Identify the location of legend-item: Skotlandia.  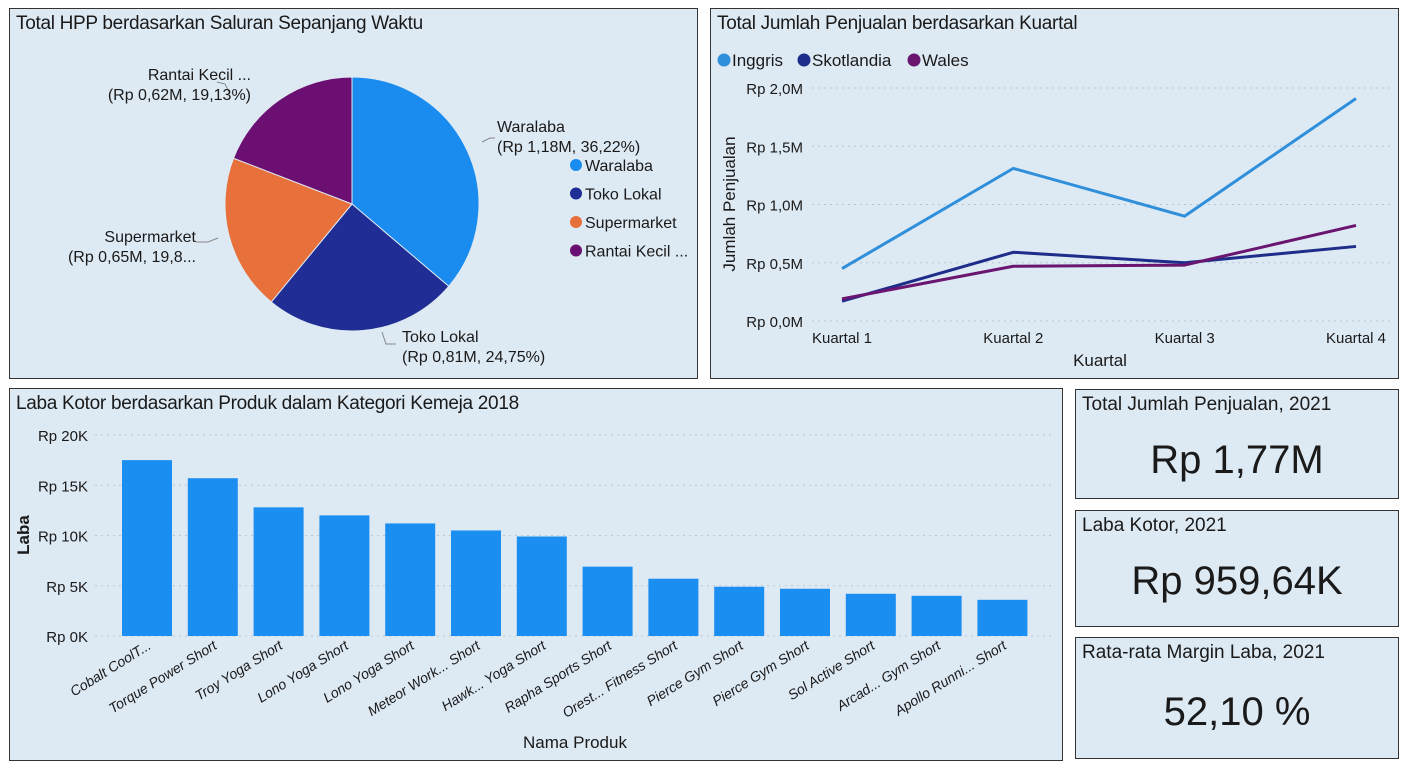
(852, 60).